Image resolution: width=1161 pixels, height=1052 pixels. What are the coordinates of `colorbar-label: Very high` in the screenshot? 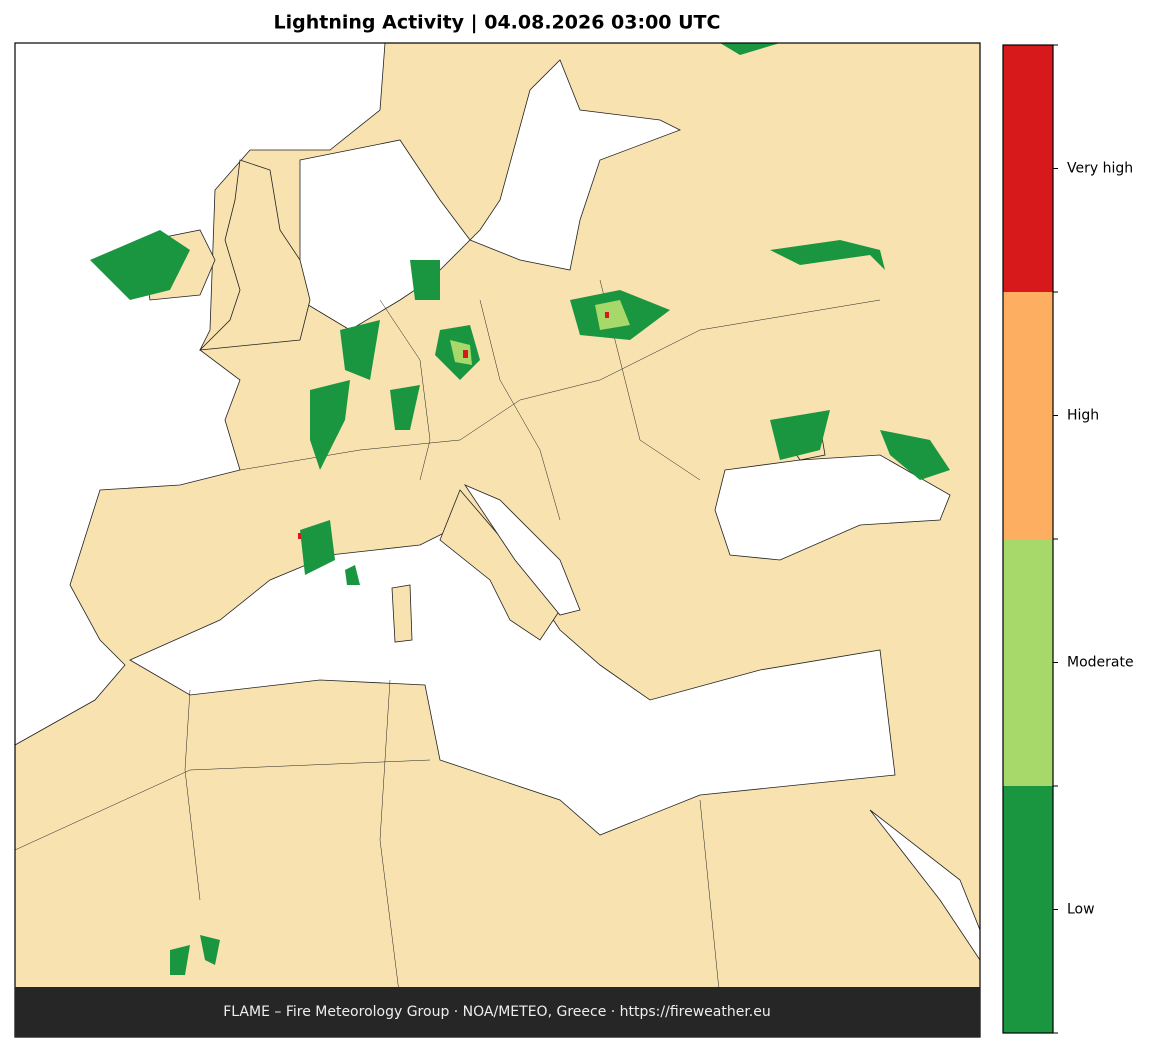 It's located at (1100, 169).